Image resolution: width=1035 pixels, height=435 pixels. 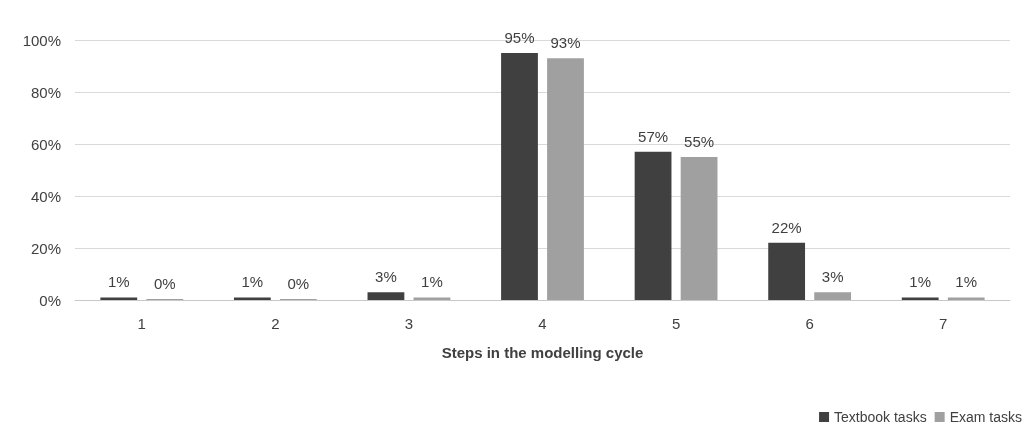 I want to click on y-tick-label: 20%, so click(x=45, y=248).